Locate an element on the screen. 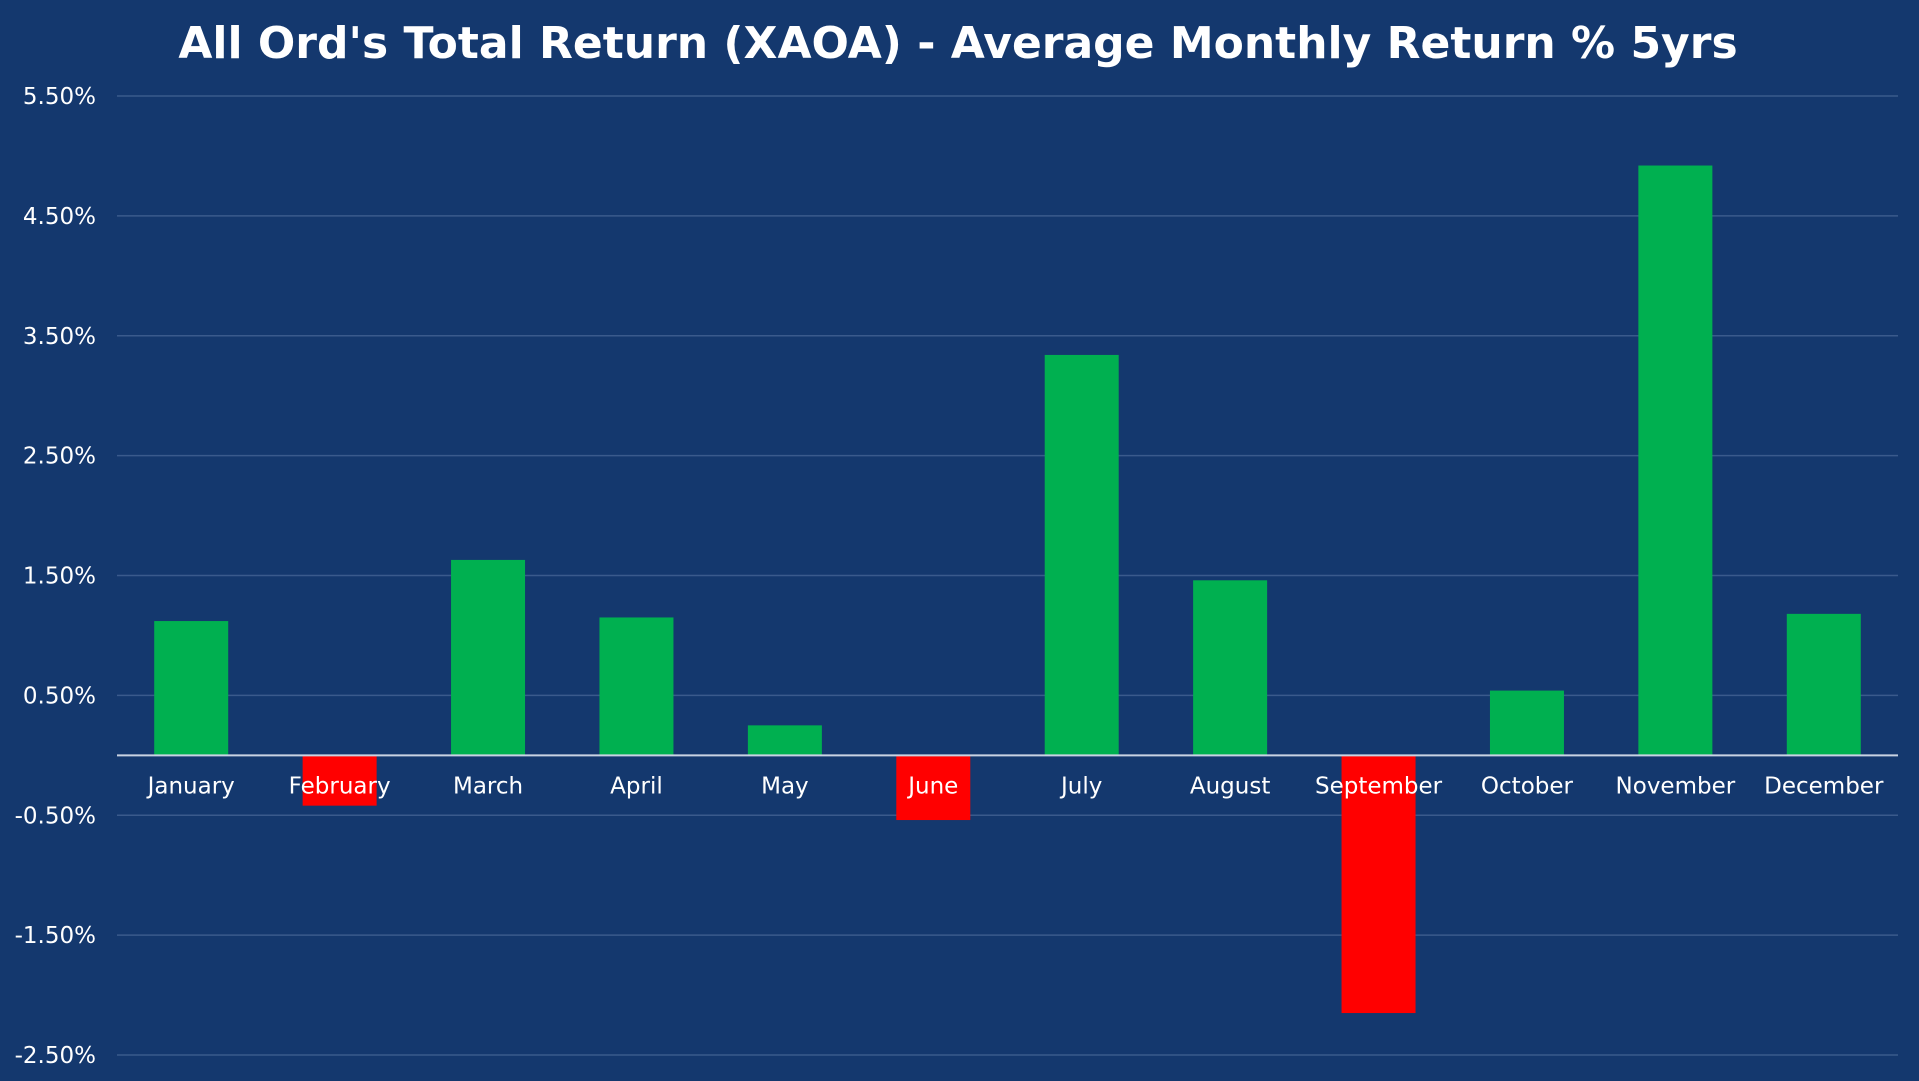 The height and width of the screenshot is (1081, 1919). bar-february is located at coordinates (339, 780).